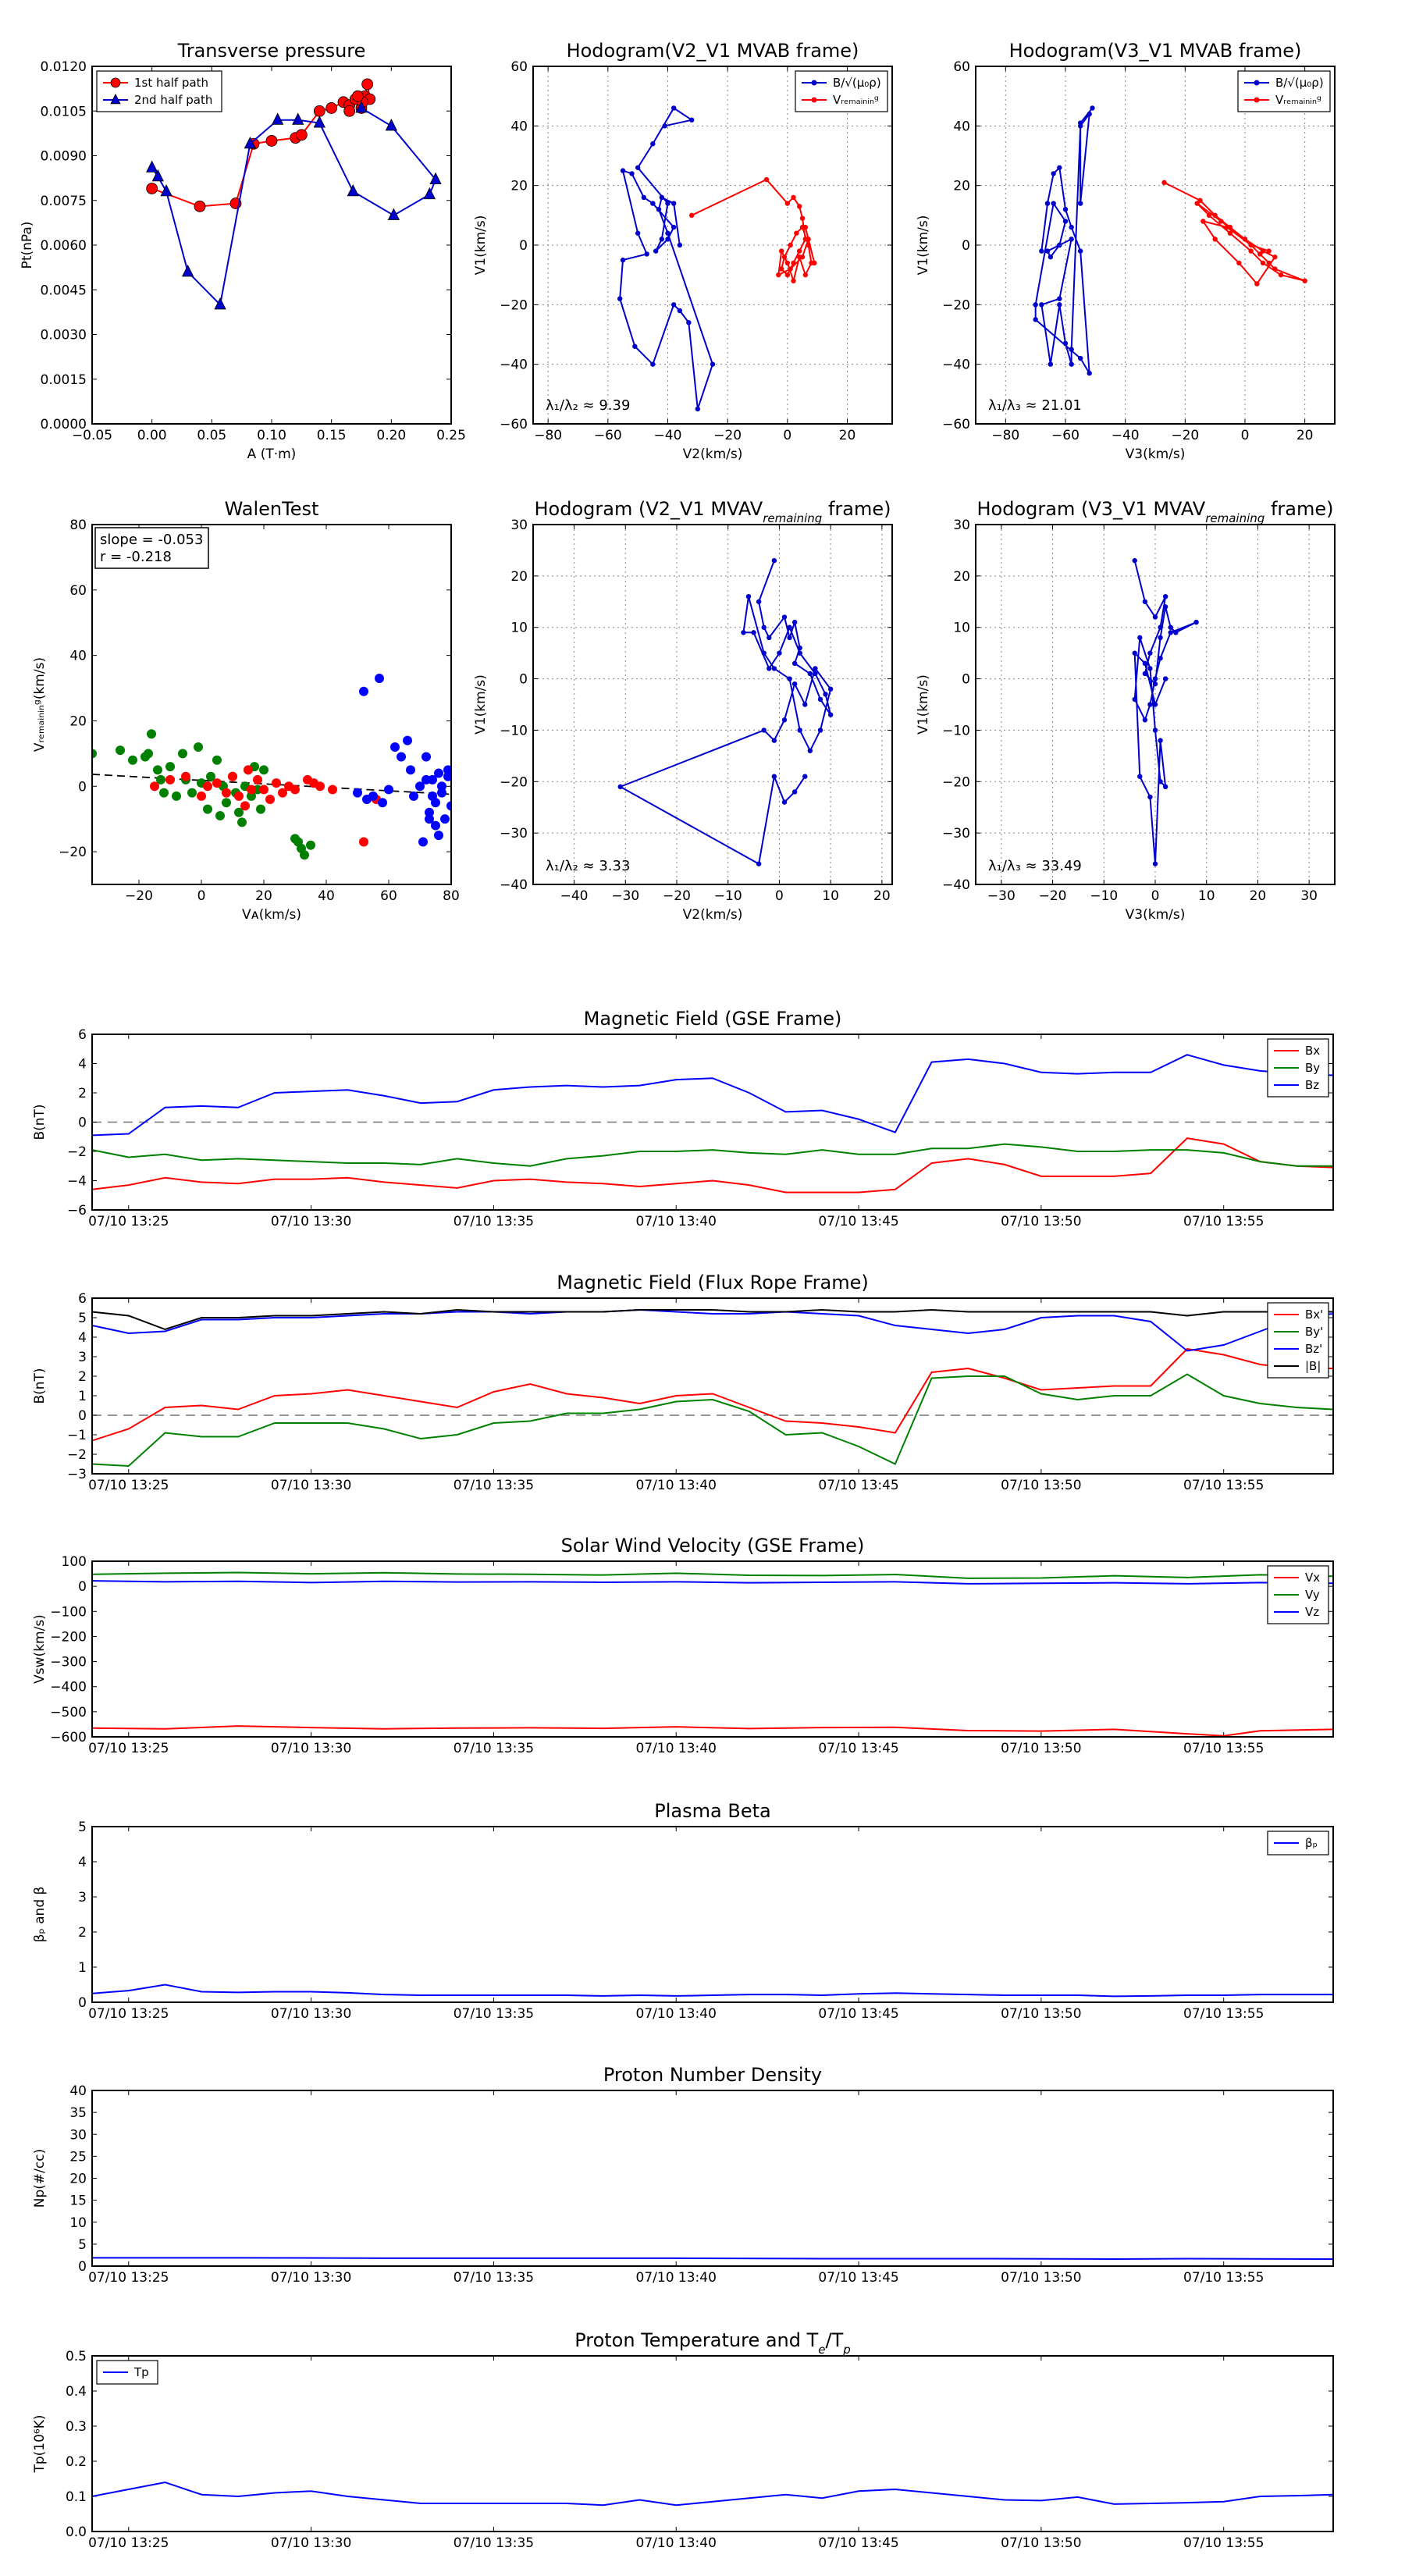  Describe the element at coordinates (1312, 1085) in the screenshot. I see `legend-label: Bz` at that location.